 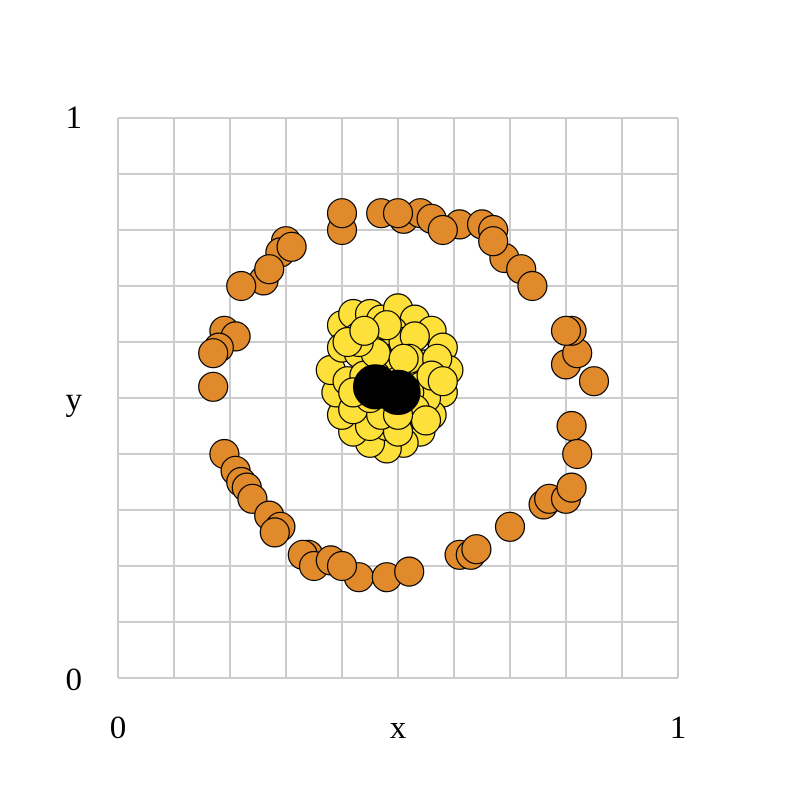 I want to click on x-axis-label: x, so click(x=398, y=728).